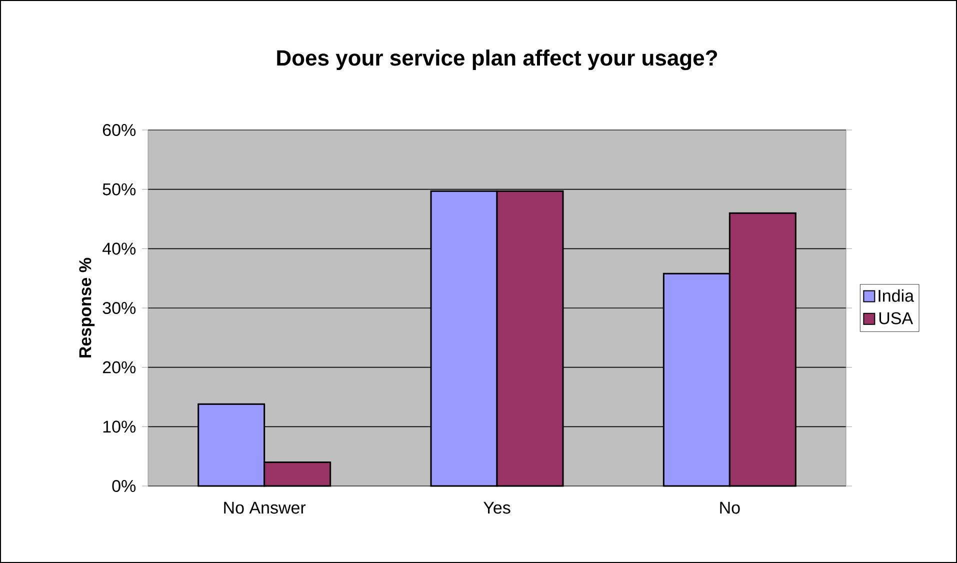 The height and width of the screenshot is (563, 957). Describe the element at coordinates (730, 508) in the screenshot. I see `x-tick-label: No` at that location.